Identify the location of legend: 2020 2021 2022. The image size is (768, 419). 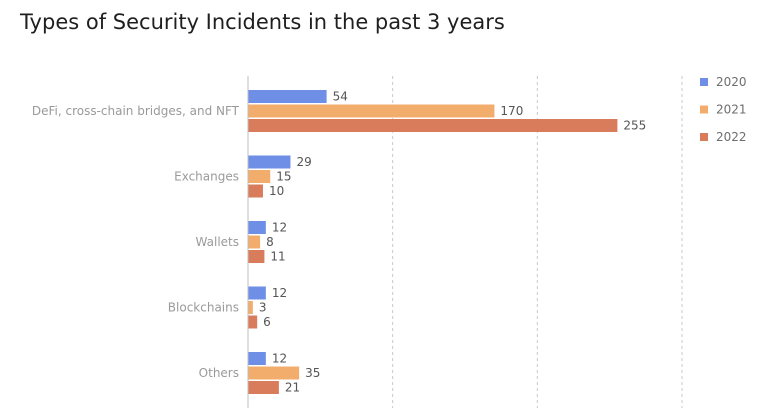
(723, 109).